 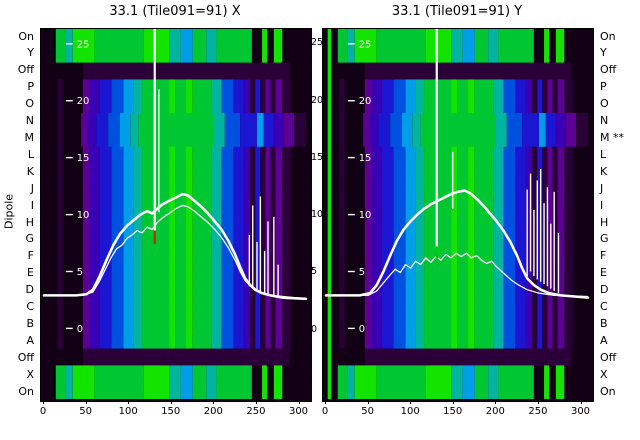 I want to click on inner-db-tick-label: 0, so click(x=362, y=329).